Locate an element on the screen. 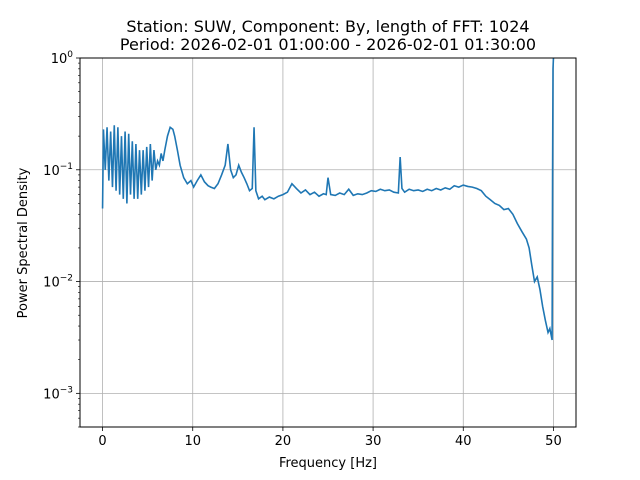 This screenshot has height=480, width=640. x-tick-label: 40 is located at coordinates (463, 441).